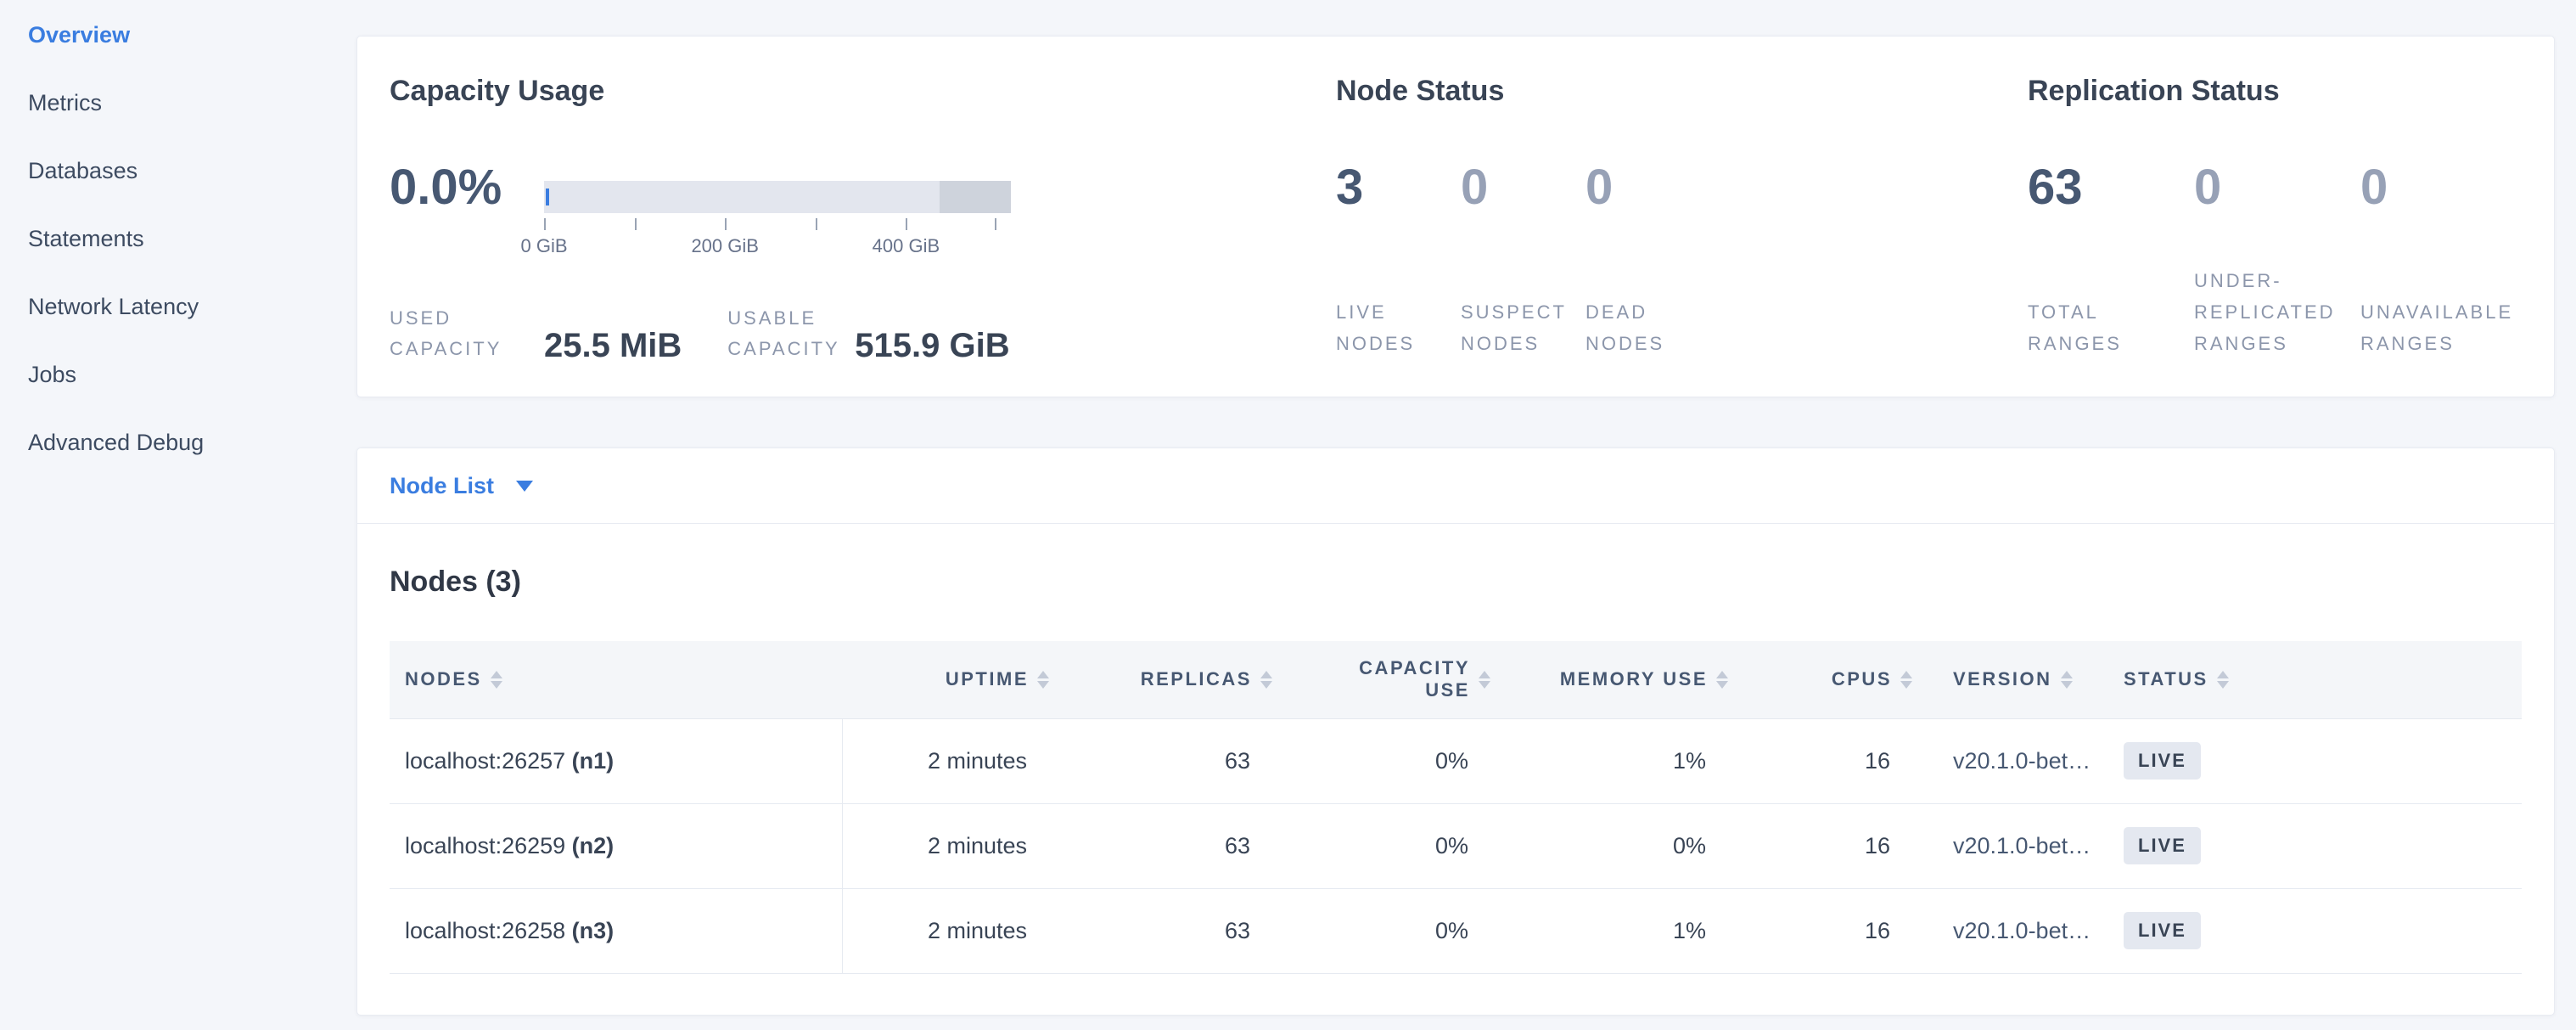 The width and height of the screenshot is (2576, 1030). Describe the element at coordinates (510, 760) in the screenshot. I see `node-address-link: localhost:26257 (n1)` at that location.